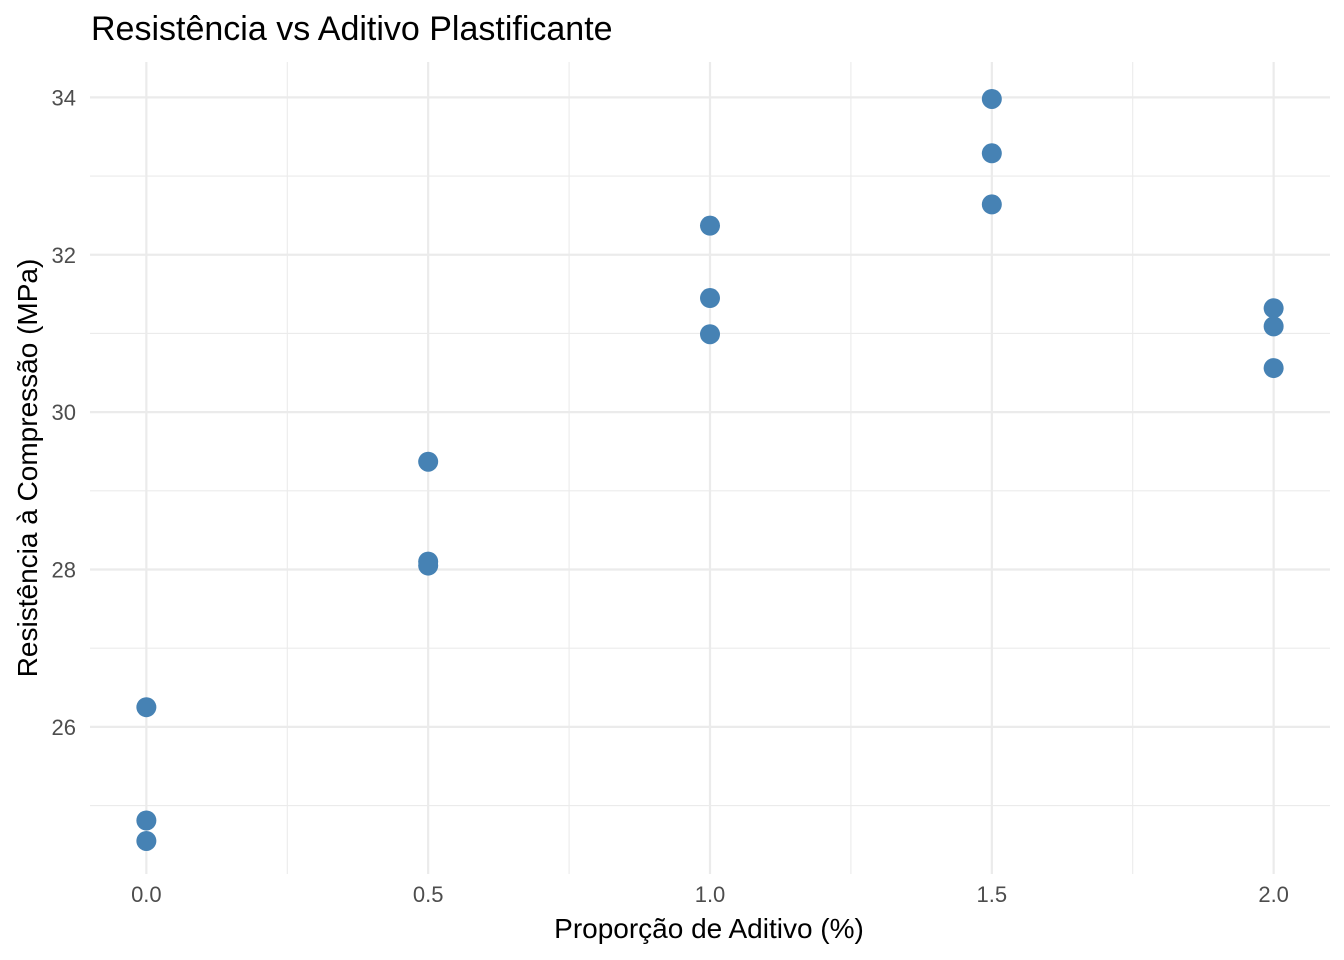  What do you see at coordinates (64, 570) in the screenshot?
I see `y-tick-label: 28` at bounding box center [64, 570].